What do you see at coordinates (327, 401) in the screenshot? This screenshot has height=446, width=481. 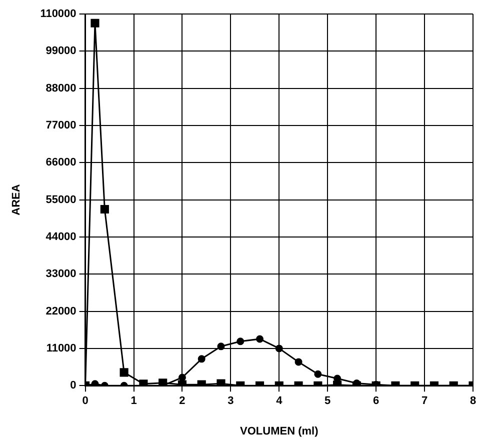 I see `x-tick-label: 5` at bounding box center [327, 401].